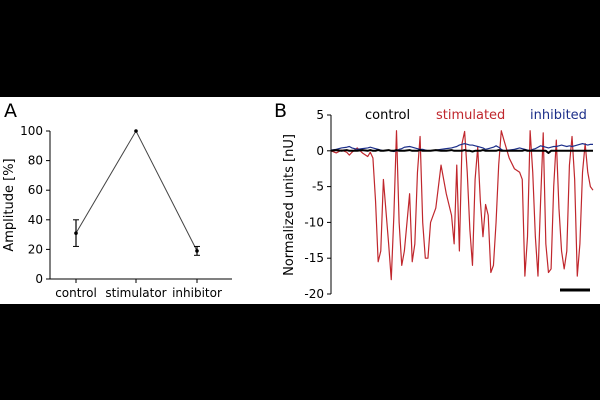  I want to click on chart-a-xtick-label: inhibitor, so click(197, 293).